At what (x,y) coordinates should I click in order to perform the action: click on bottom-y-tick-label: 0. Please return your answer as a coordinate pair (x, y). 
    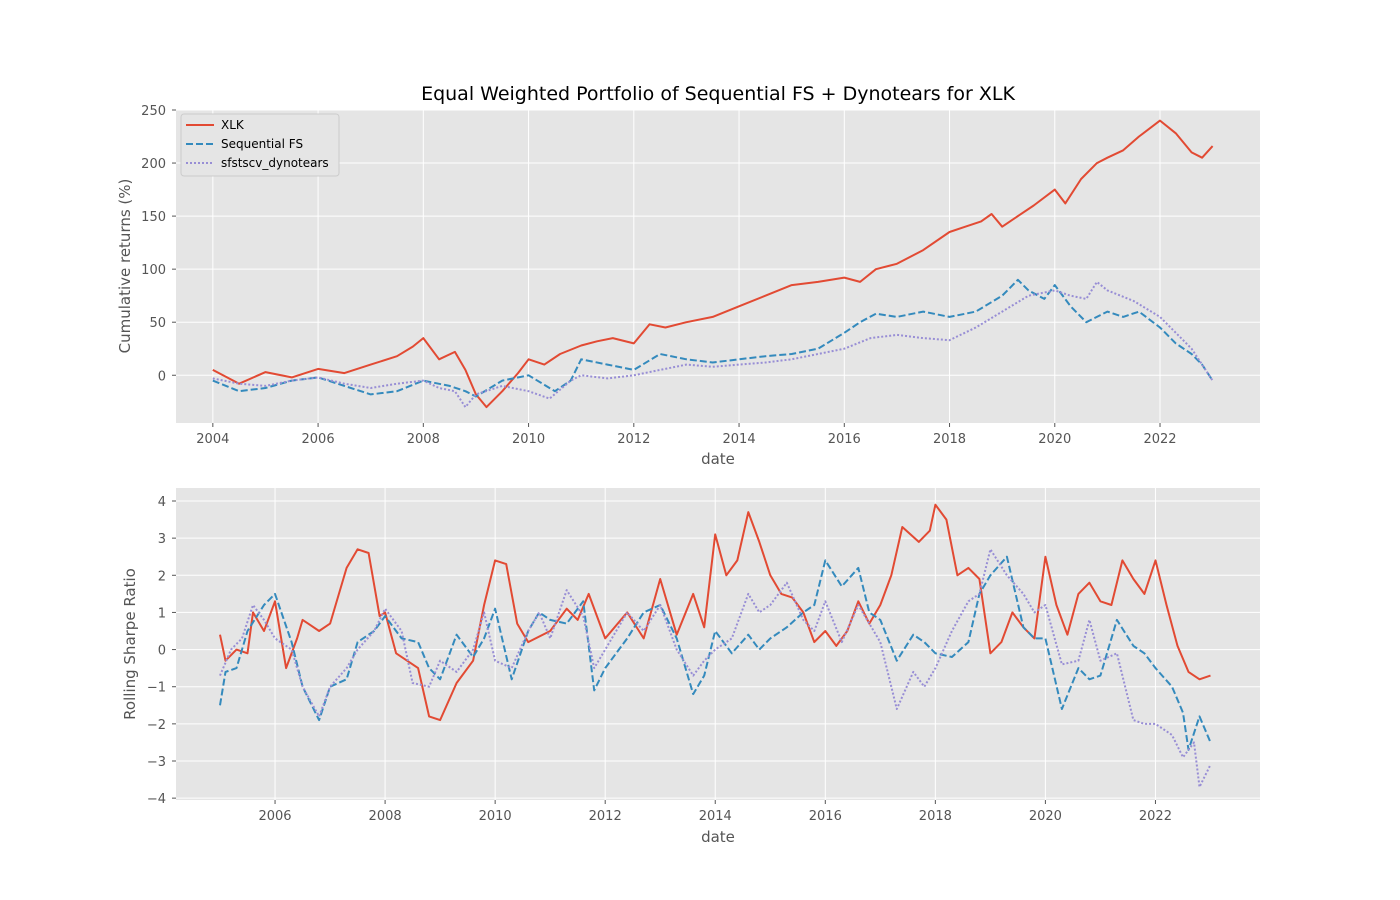
    Looking at the image, I should click on (162, 651).